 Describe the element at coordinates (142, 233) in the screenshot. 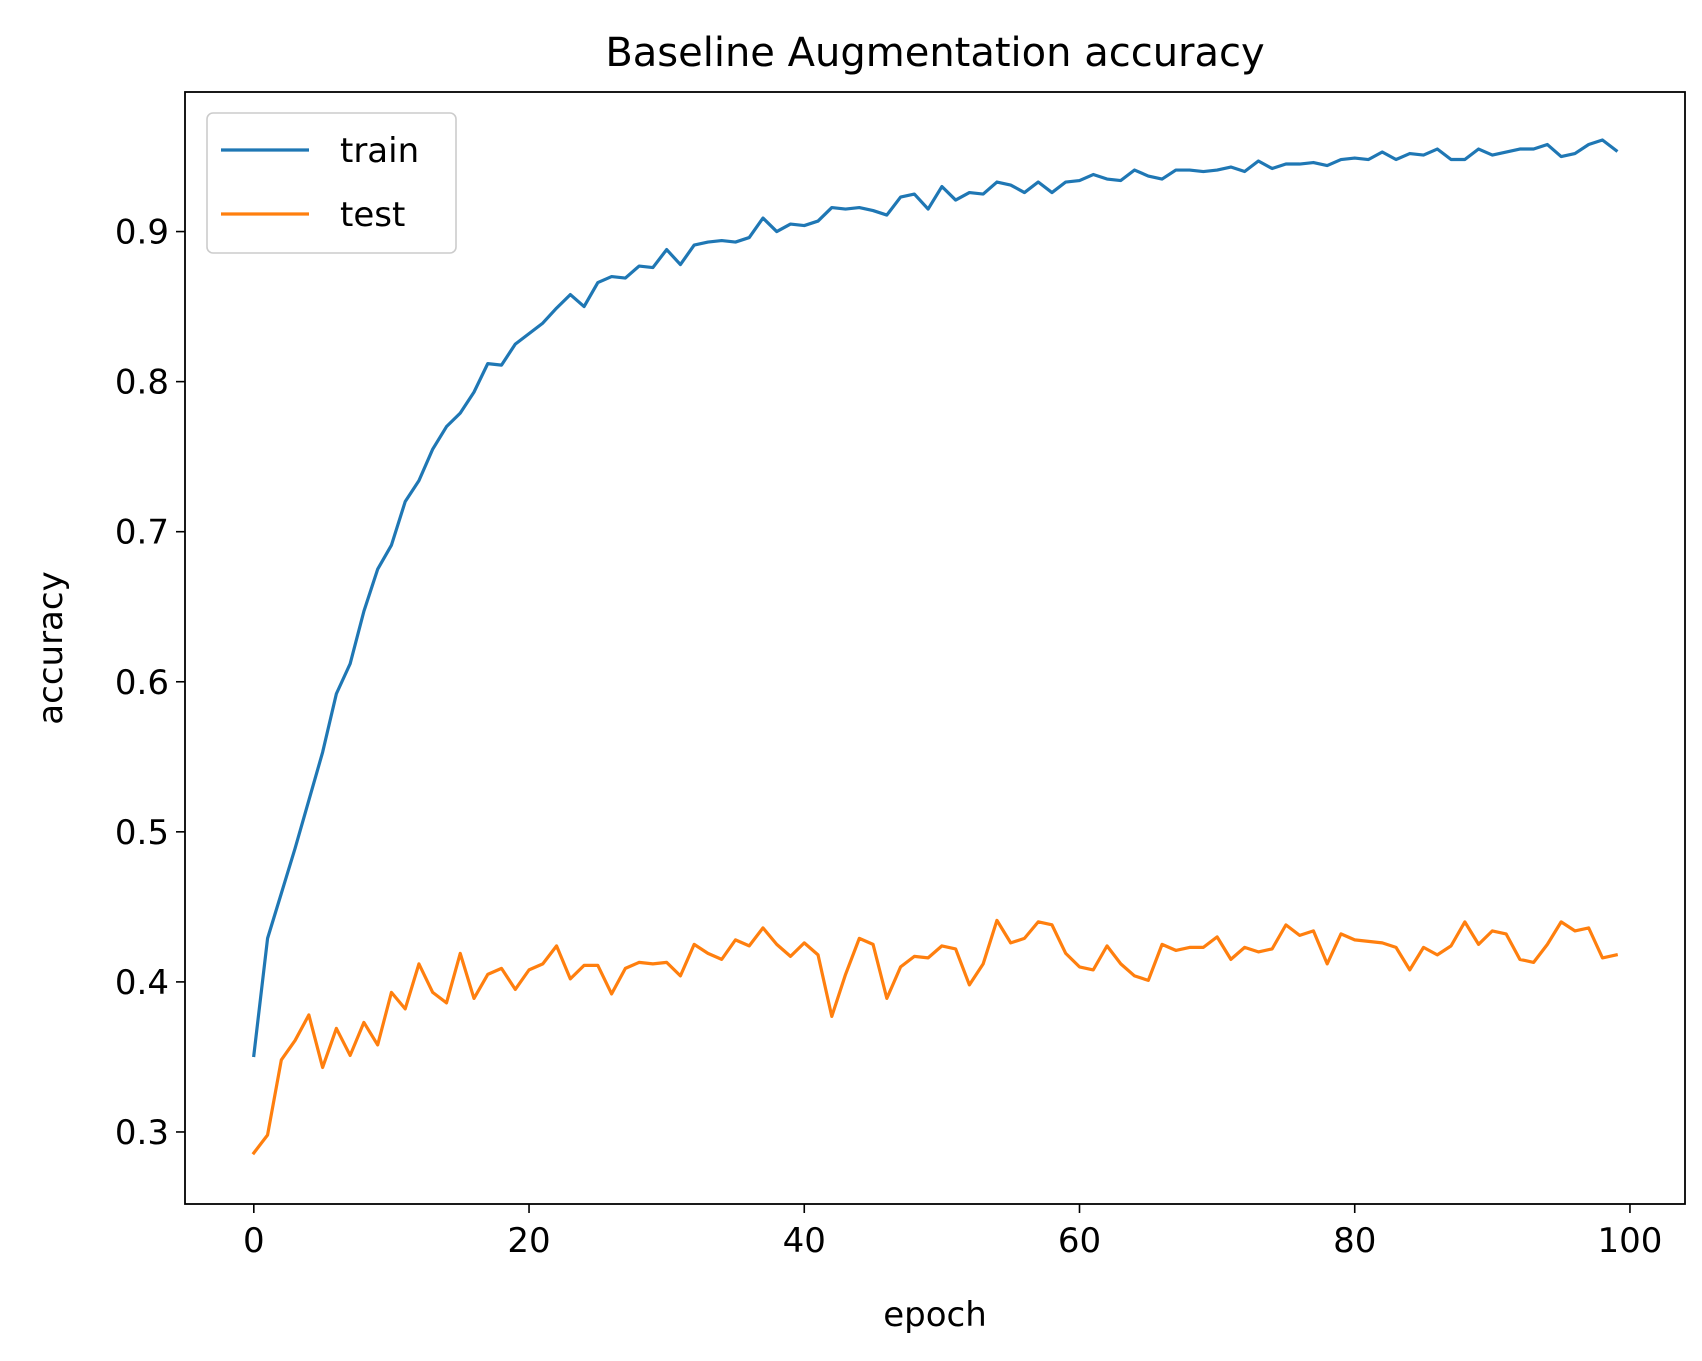

I see `y-tick-label: 0.9` at that location.